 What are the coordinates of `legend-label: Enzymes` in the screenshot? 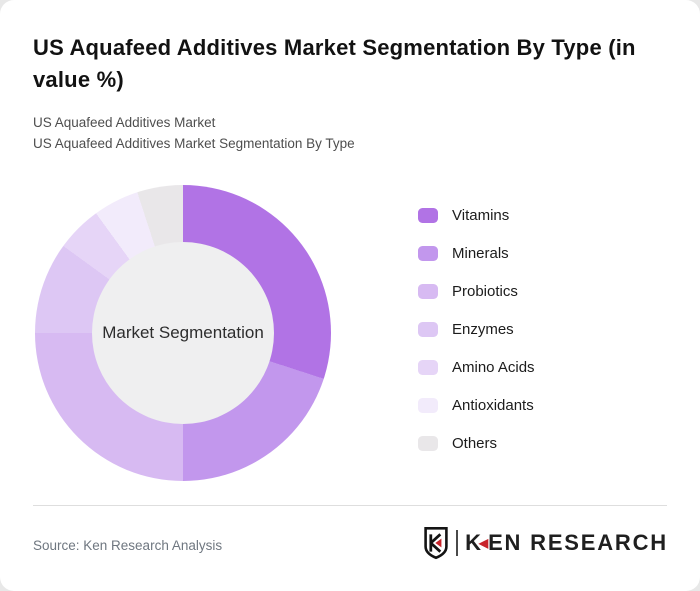 It's located at (483, 329).